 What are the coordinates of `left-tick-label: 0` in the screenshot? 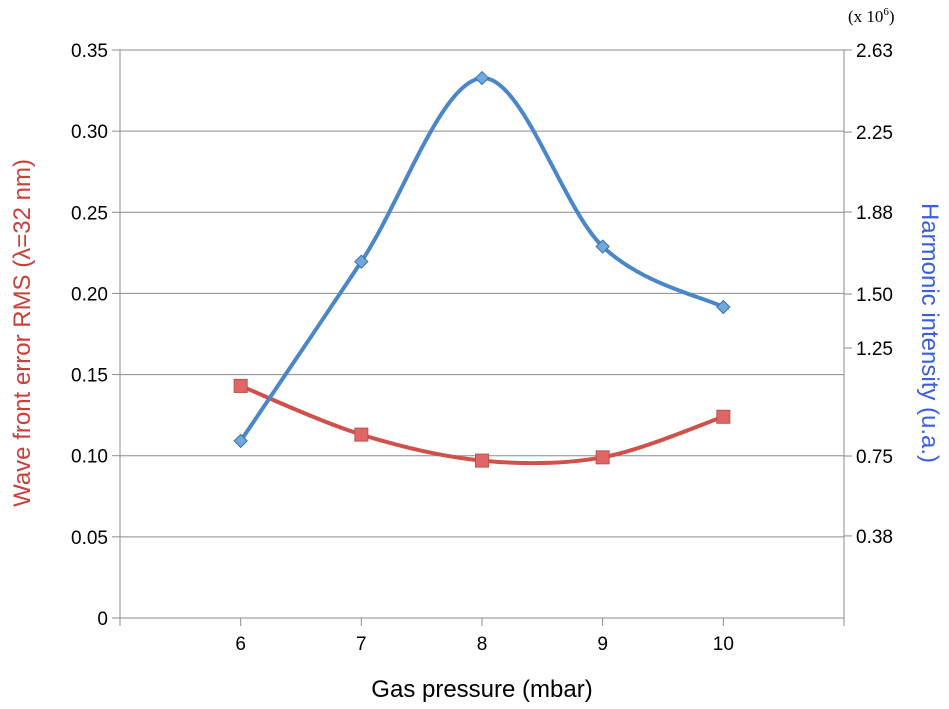 It's located at (102, 619).